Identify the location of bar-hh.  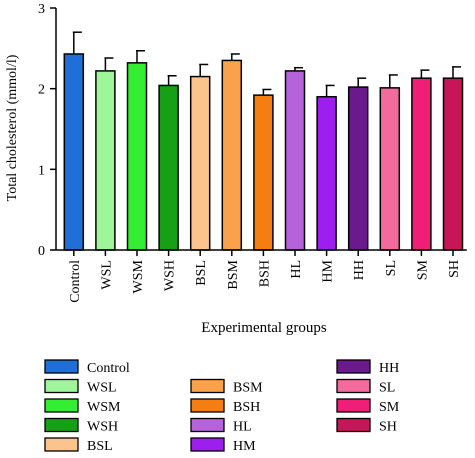
(358, 168).